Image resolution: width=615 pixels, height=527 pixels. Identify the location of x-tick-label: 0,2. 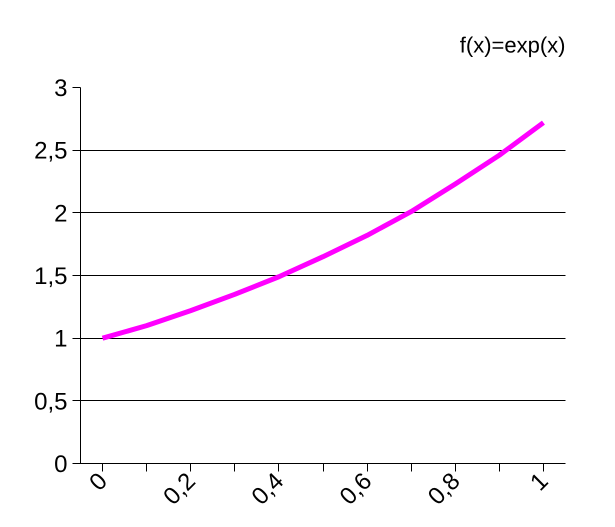
(179, 489).